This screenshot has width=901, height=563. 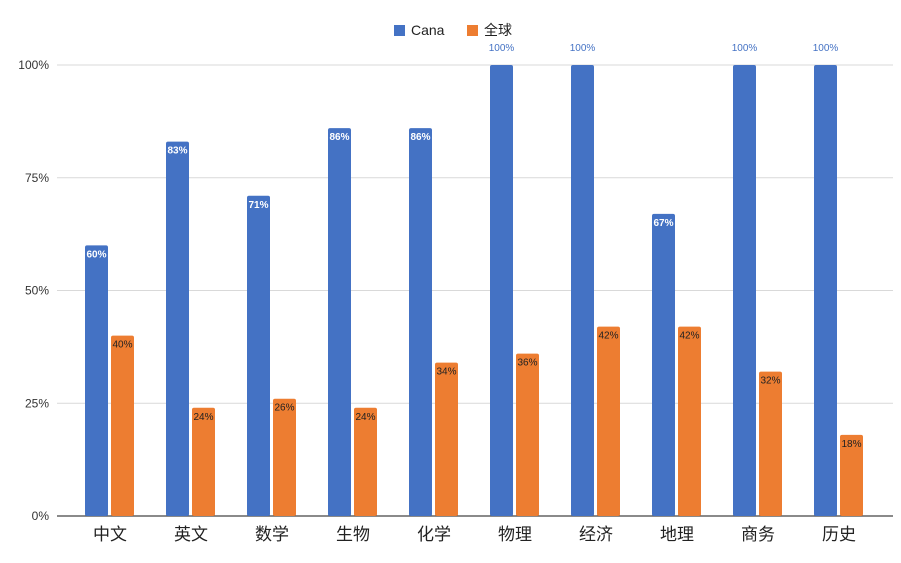 I want to click on x-axis: 中文 英文 数学 生物 化学 物理 经济 地理 商务 历史, so click(x=474, y=535).